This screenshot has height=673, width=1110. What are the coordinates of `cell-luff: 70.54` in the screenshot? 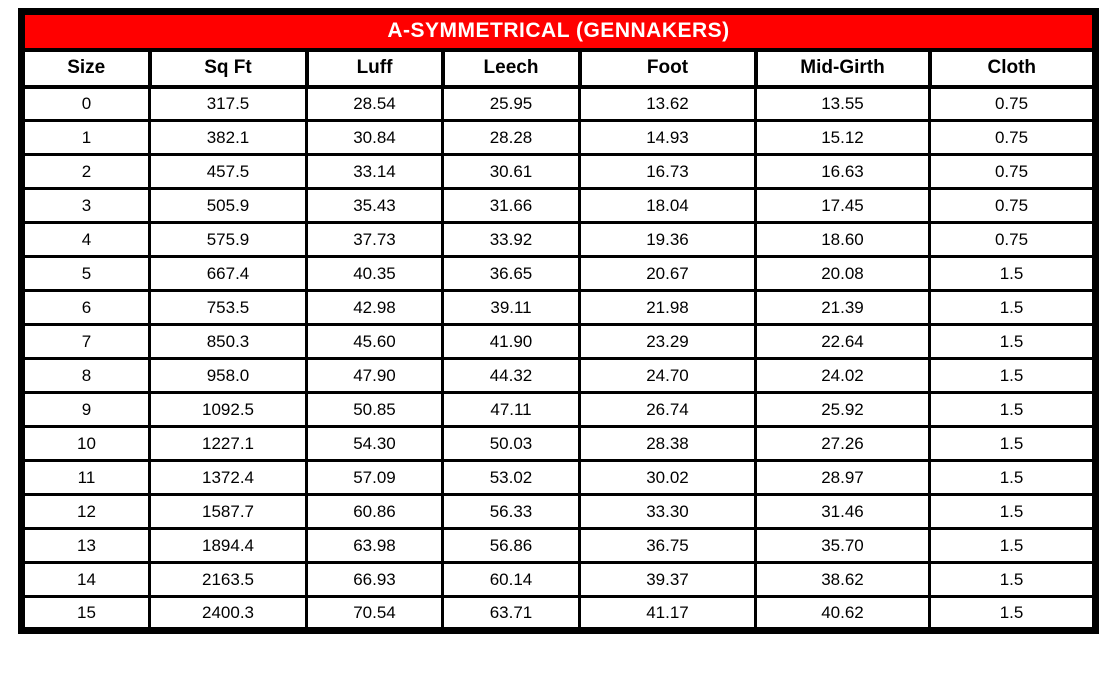 It's located at (374, 613).